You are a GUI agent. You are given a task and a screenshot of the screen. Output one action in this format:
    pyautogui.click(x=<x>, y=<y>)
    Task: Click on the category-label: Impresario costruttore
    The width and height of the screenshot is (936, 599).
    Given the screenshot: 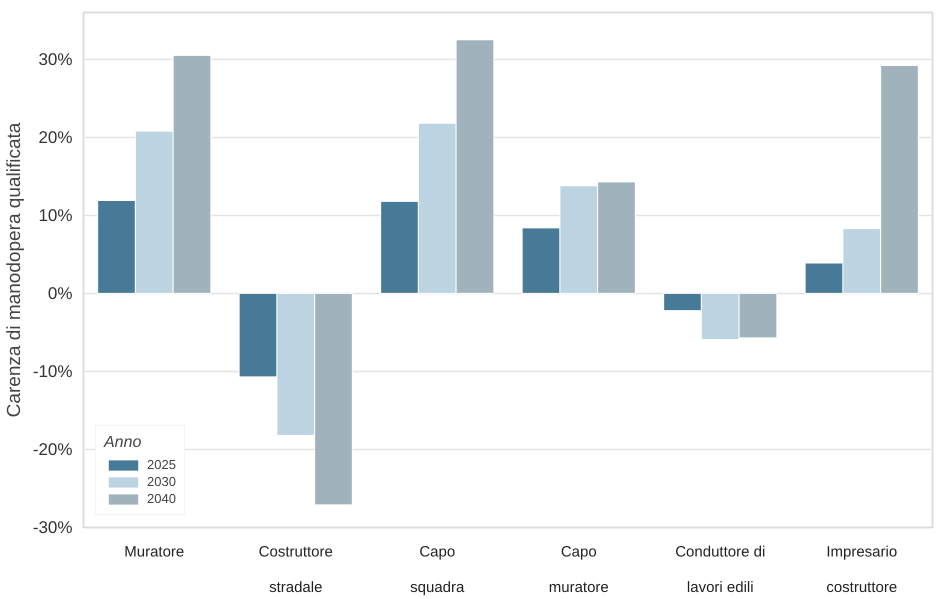 What is the action you would take?
    pyautogui.click(x=862, y=570)
    